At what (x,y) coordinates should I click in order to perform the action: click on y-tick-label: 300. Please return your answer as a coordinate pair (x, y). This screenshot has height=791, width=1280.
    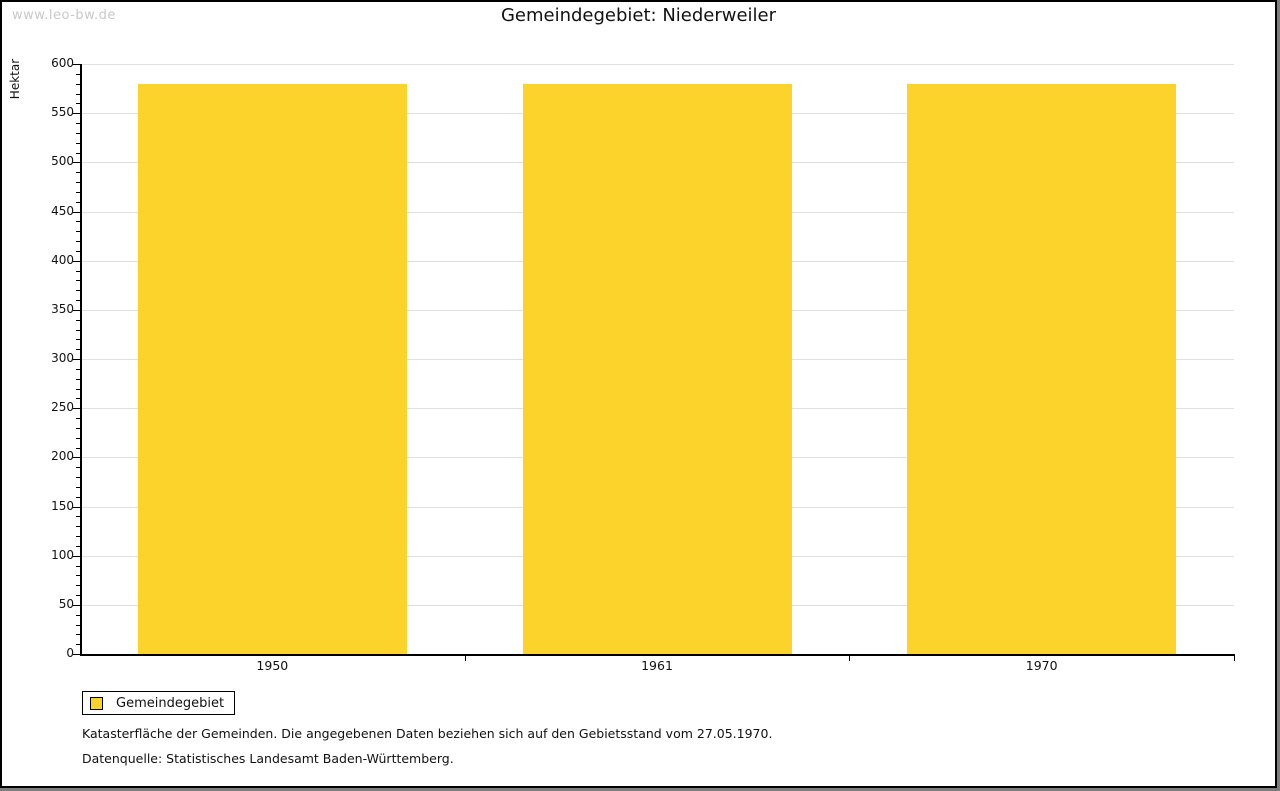
    Looking at the image, I should click on (62, 358).